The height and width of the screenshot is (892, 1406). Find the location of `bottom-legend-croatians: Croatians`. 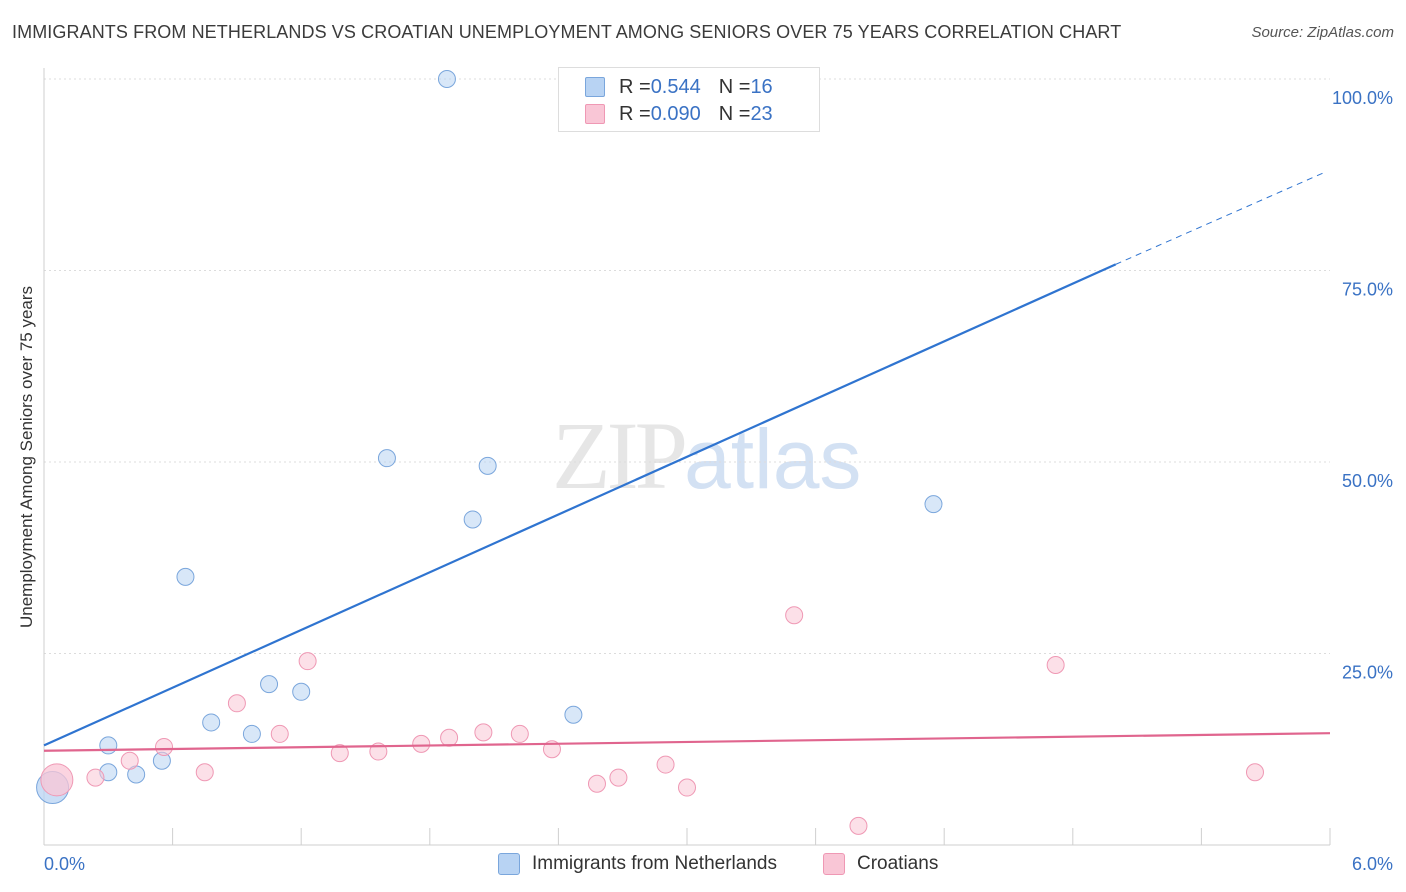

bottom-legend-croatians: Croatians is located at coordinates (880, 864).